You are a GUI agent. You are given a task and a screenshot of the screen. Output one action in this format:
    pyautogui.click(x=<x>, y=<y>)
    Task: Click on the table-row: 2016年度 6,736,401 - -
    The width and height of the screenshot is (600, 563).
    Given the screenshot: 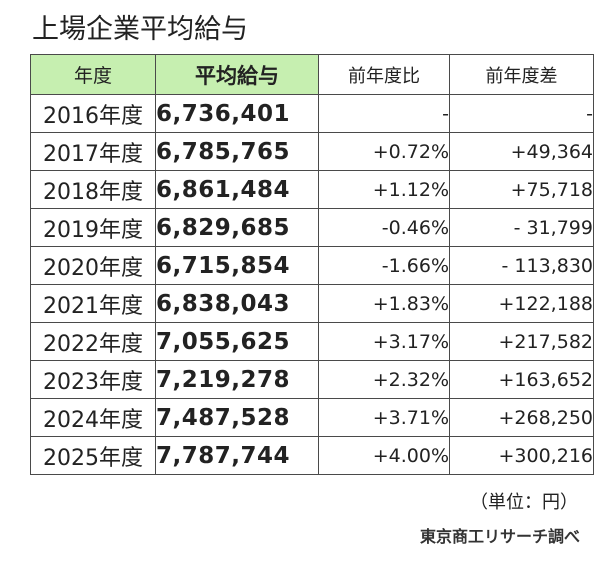 What is the action you would take?
    pyautogui.click(x=312, y=113)
    